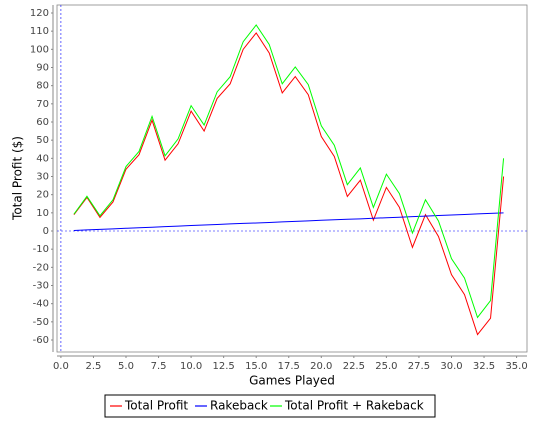  What do you see at coordinates (41, 249) in the screenshot?
I see `y-tick-label: -10` at bounding box center [41, 249].